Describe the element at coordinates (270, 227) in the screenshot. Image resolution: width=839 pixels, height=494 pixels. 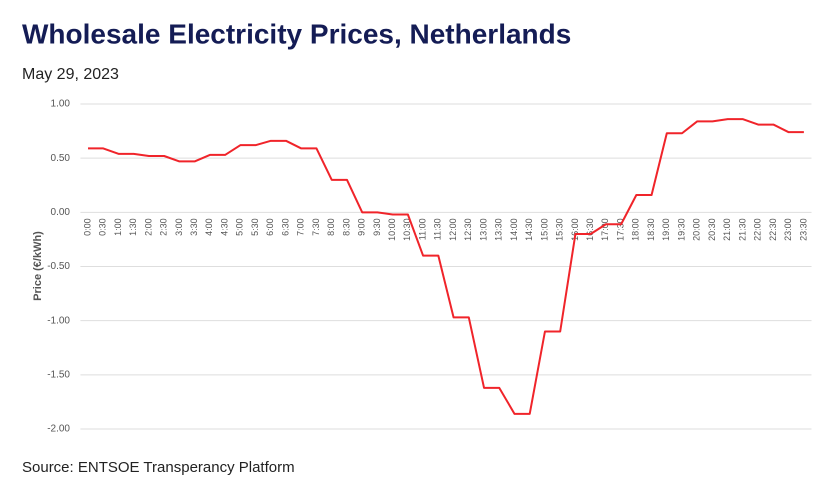
I see `x-tick-label: 6:00` at that location.